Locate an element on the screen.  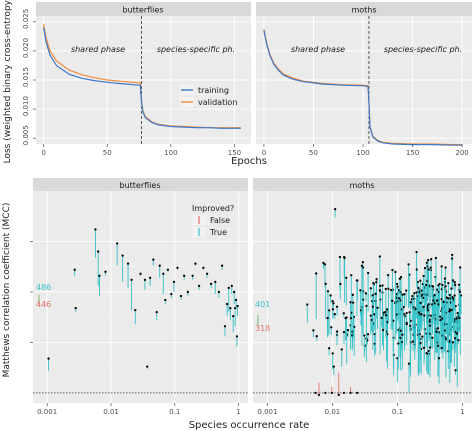
loss-x-tick-label: 100 is located at coordinates (170, 153).